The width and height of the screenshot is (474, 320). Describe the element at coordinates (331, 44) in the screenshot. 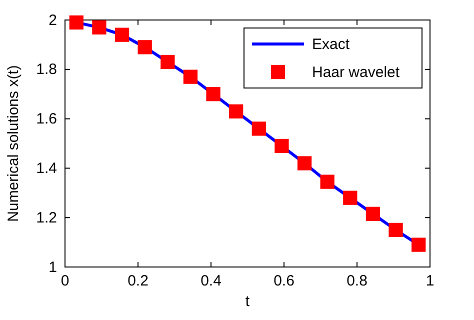

I see `legend-label: Exact` at that location.